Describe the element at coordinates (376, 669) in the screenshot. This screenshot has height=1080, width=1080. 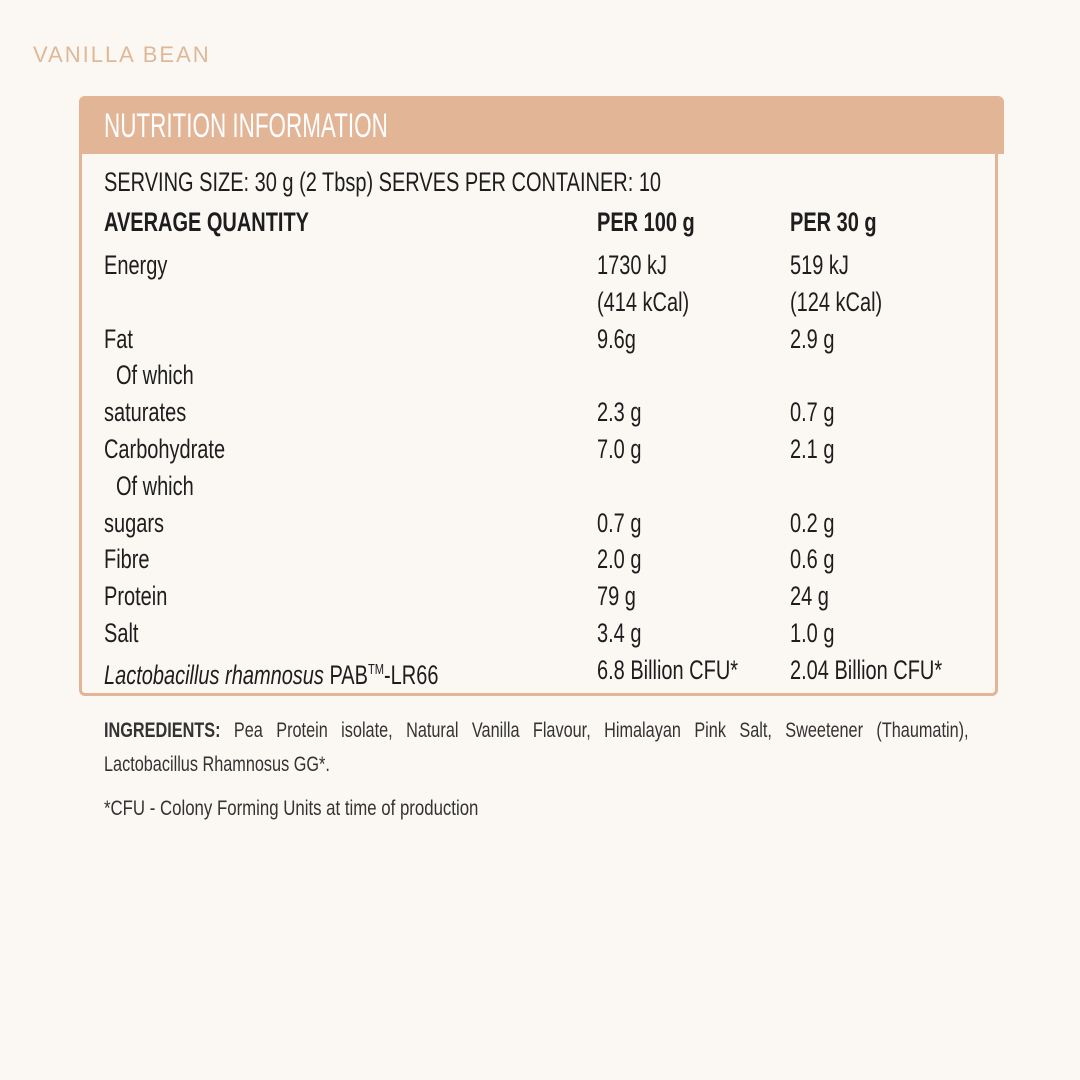
I see `label-superscript: TM` at that location.